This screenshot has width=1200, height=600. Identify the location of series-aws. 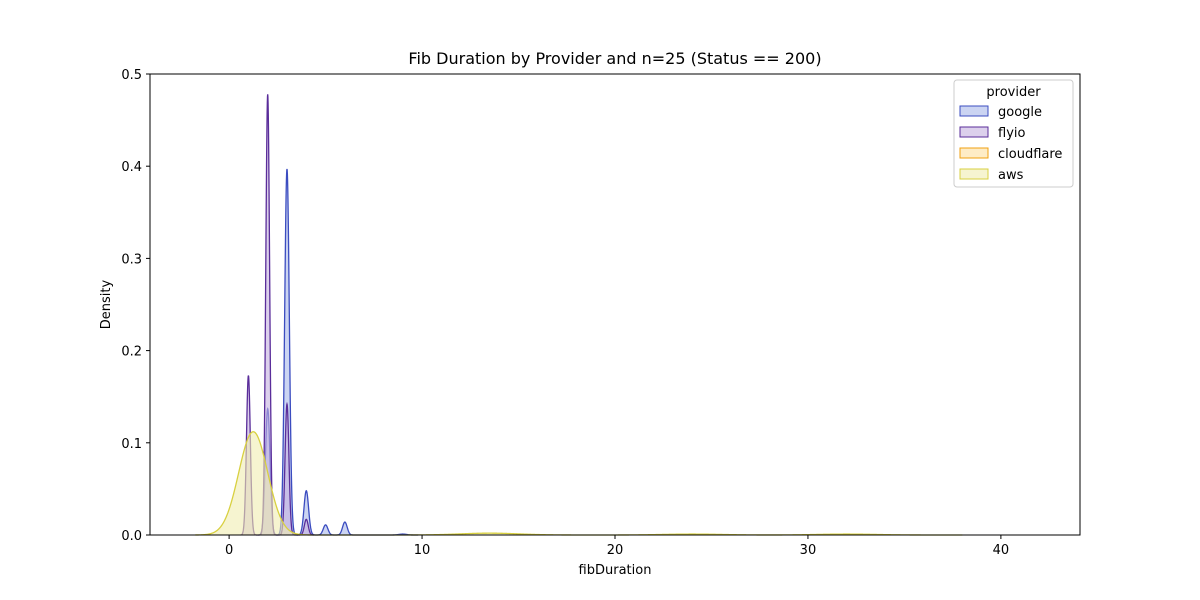
(579, 483).